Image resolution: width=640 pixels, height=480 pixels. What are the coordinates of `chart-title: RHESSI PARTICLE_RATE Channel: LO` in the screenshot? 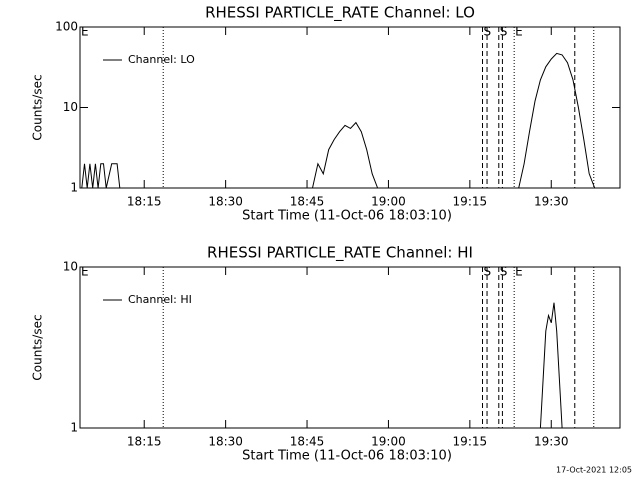 It's located at (340, 13).